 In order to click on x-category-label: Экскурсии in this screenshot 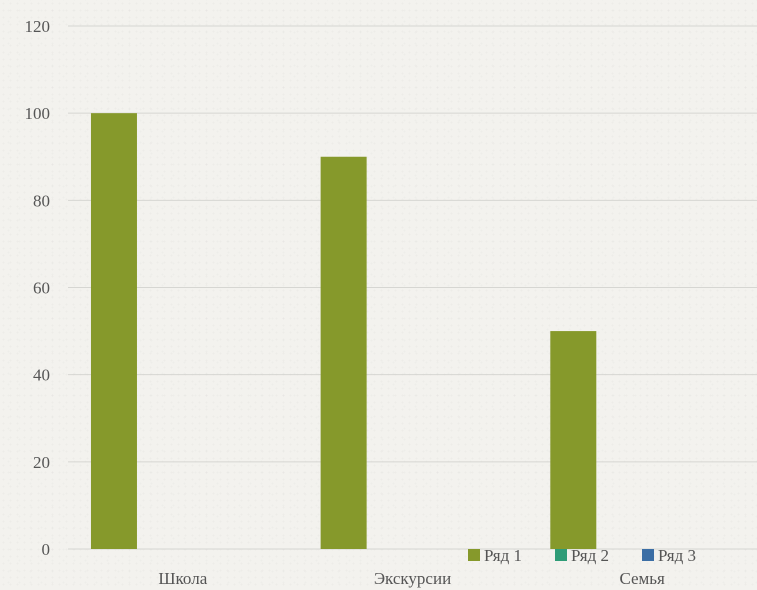, I will do `click(412, 578)`.